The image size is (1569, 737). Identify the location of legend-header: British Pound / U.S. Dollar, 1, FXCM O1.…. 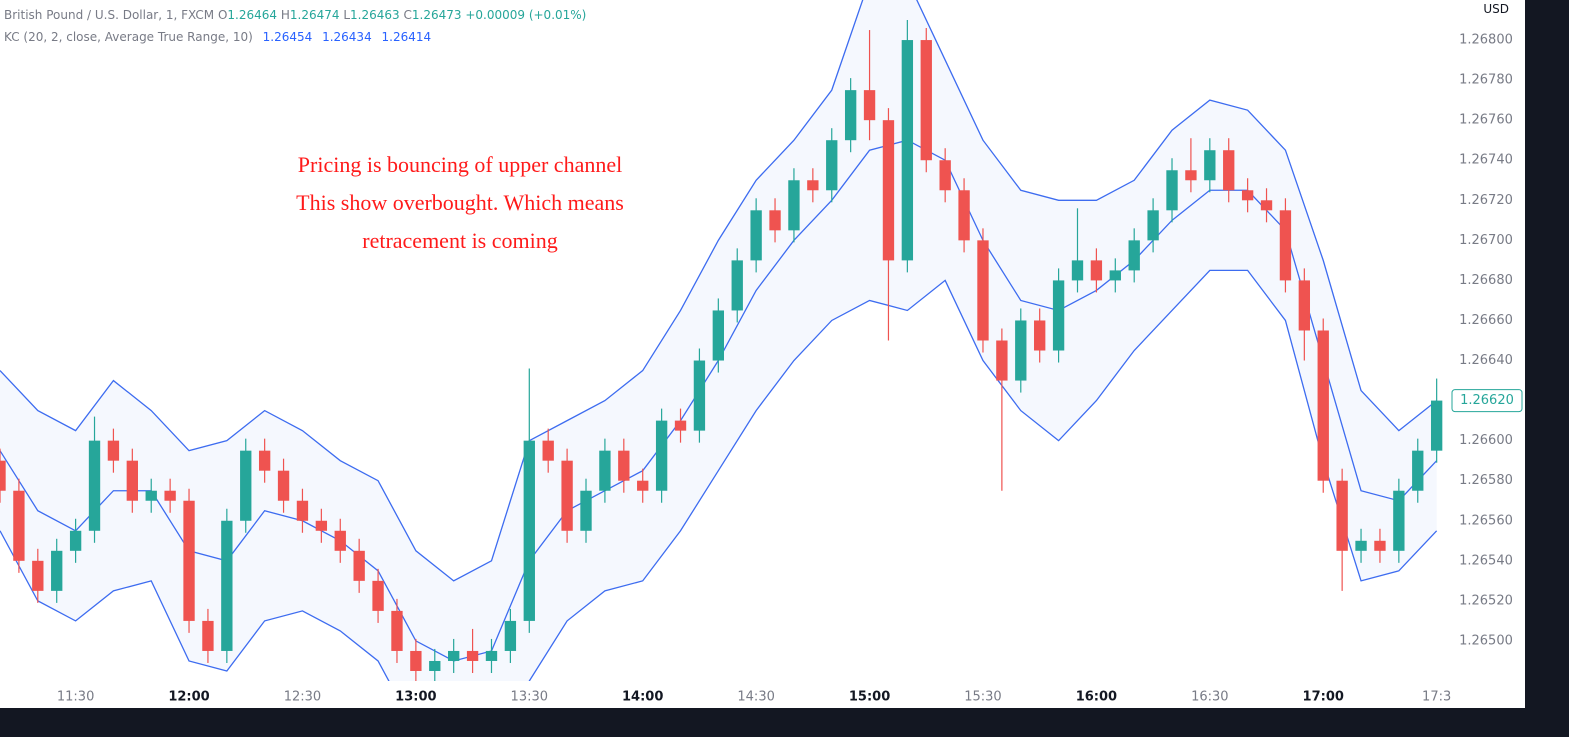
(295, 26).